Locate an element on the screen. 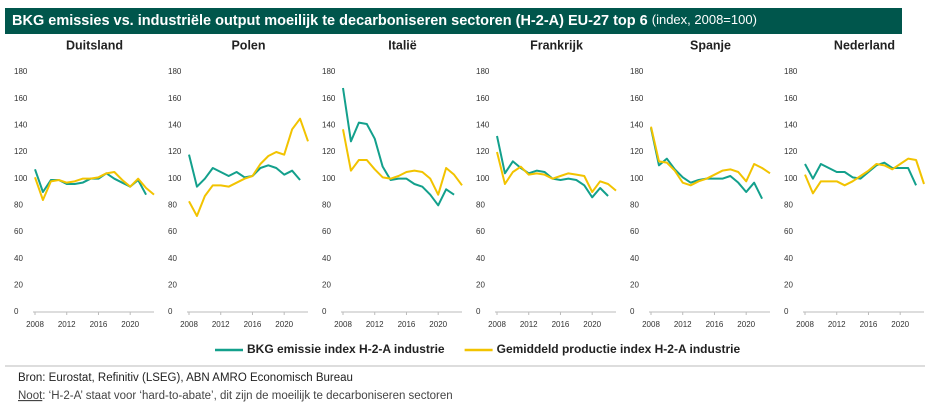 The width and height of the screenshot is (929, 410). panel-title: Polen is located at coordinates (248, 45).